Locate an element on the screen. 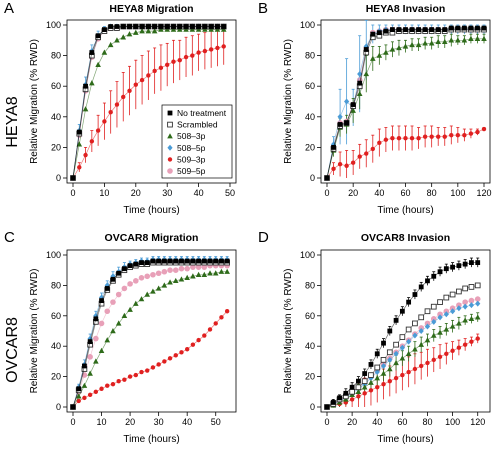 Image resolution: width=500 pixels, height=458 pixels. panel-letter: A is located at coordinates (9, 8).